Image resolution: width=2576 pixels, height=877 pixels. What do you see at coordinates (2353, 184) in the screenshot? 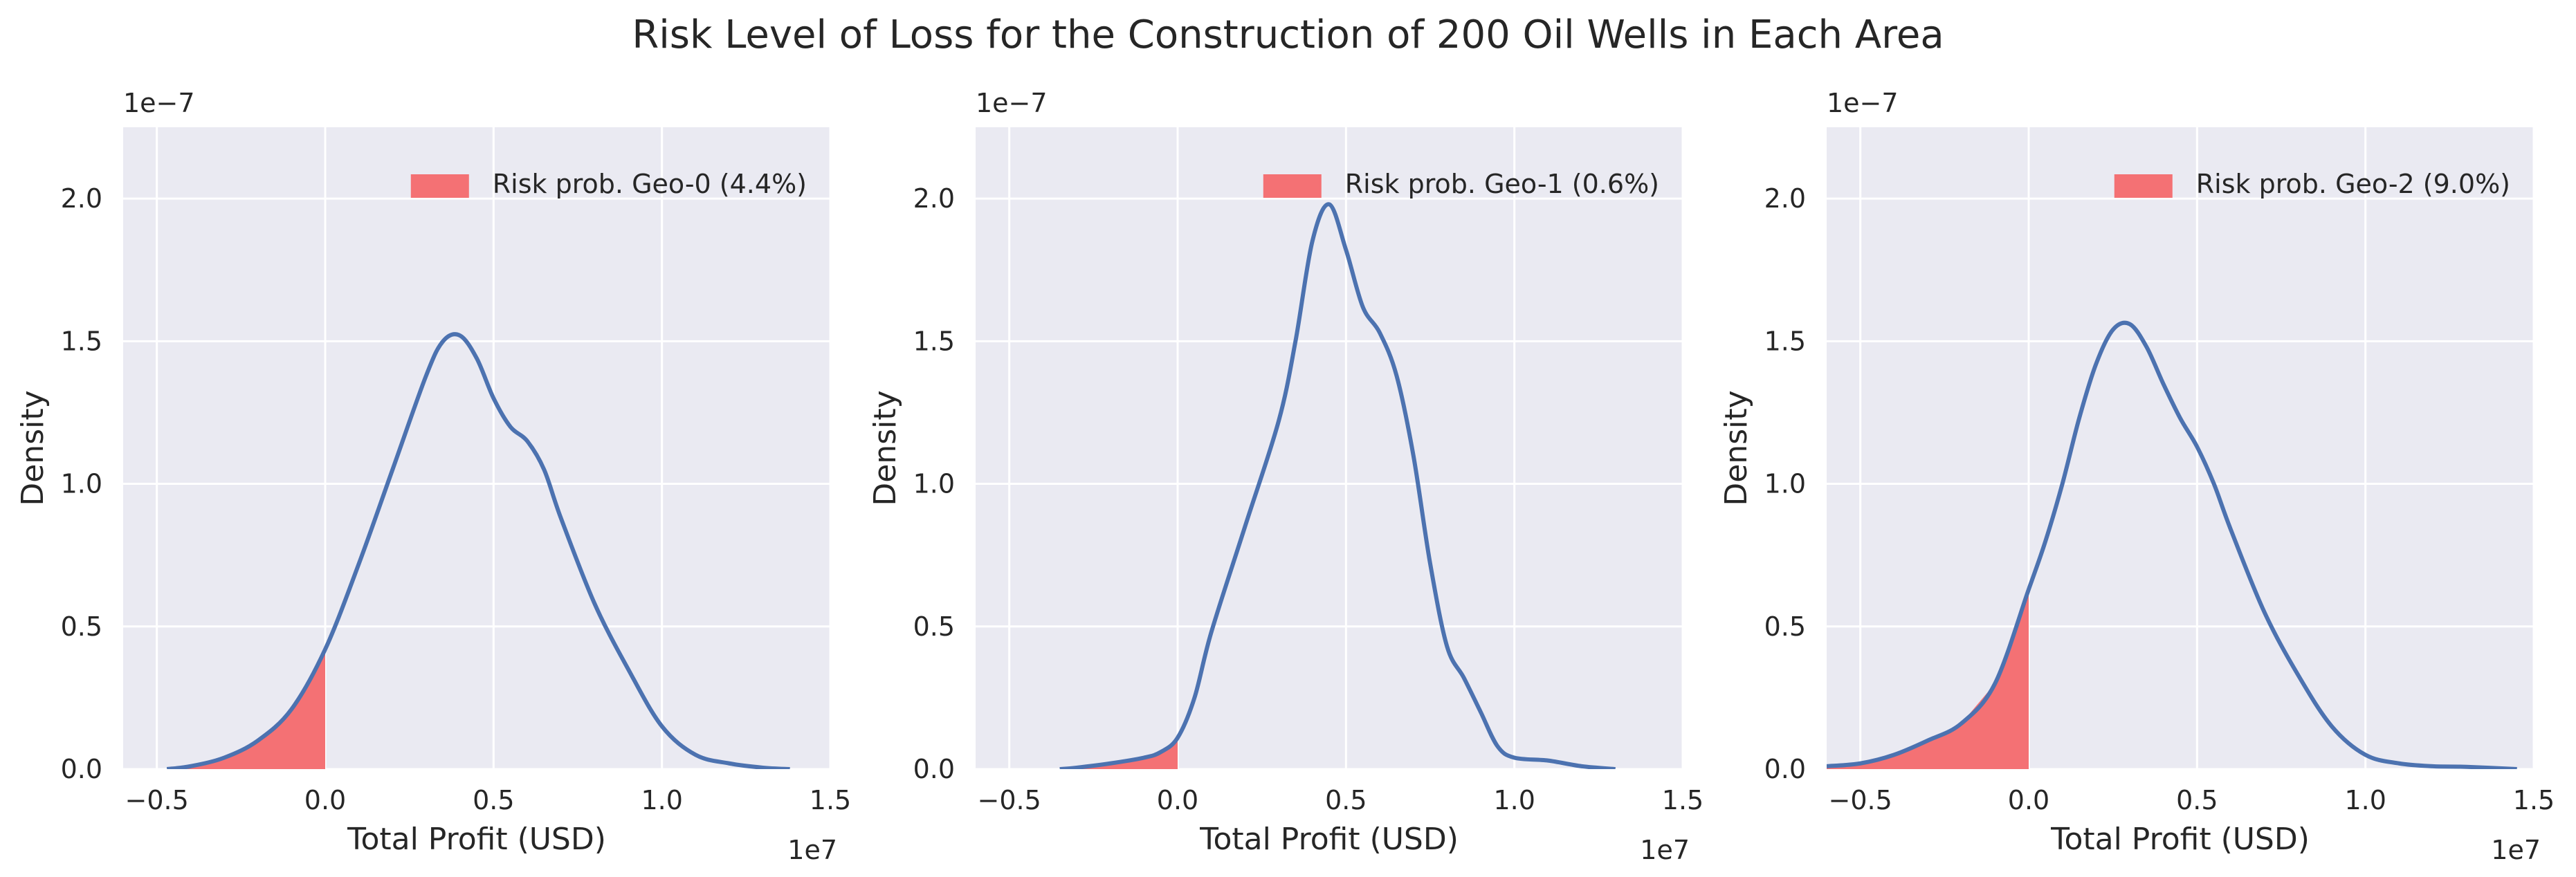
I see `legend-label: Risk prob. Geo-2 (9.0%)` at bounding box center [2353, 184].